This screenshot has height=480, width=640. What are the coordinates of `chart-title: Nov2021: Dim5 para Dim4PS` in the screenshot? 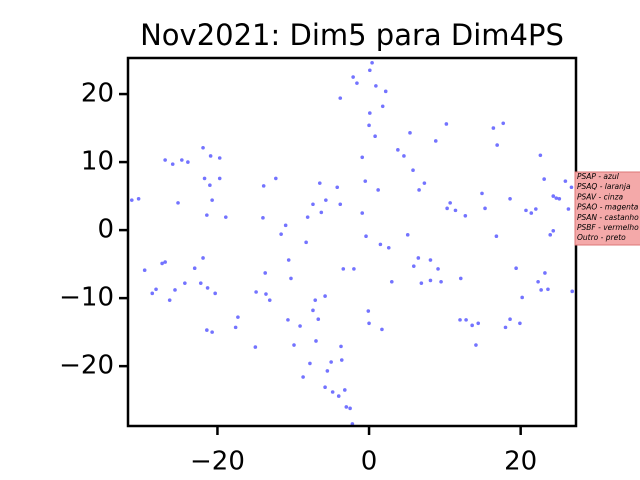 It's located at (352, 35).